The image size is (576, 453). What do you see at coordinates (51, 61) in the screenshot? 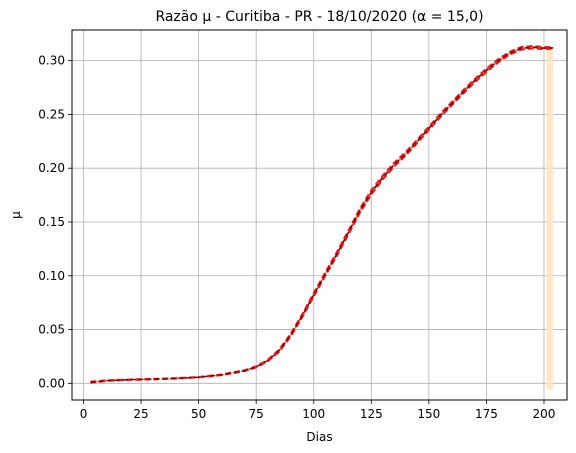
I see `y-tick-label: 0.30` at bounding box center [51, 61].